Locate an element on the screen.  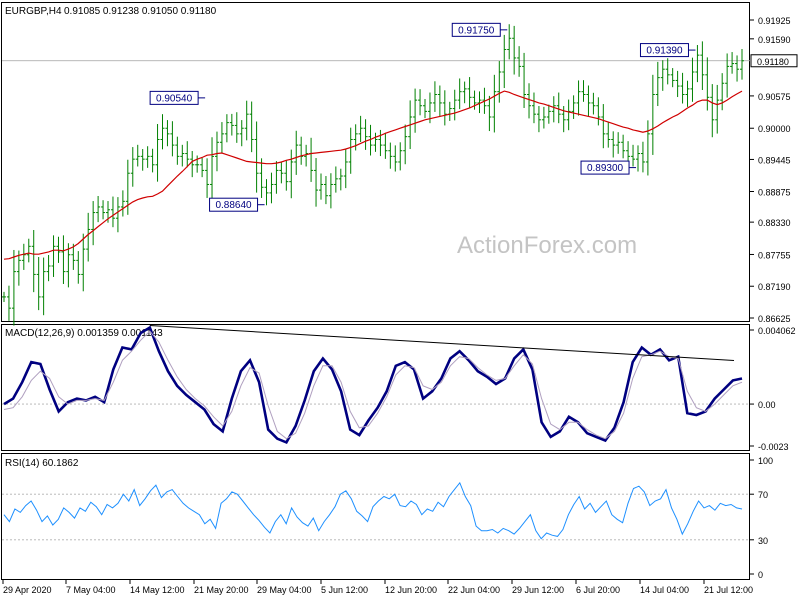
macd-panel-title: MACD(12,26,9) 0.001359 0.001143 is located at coordinates (84, 333).